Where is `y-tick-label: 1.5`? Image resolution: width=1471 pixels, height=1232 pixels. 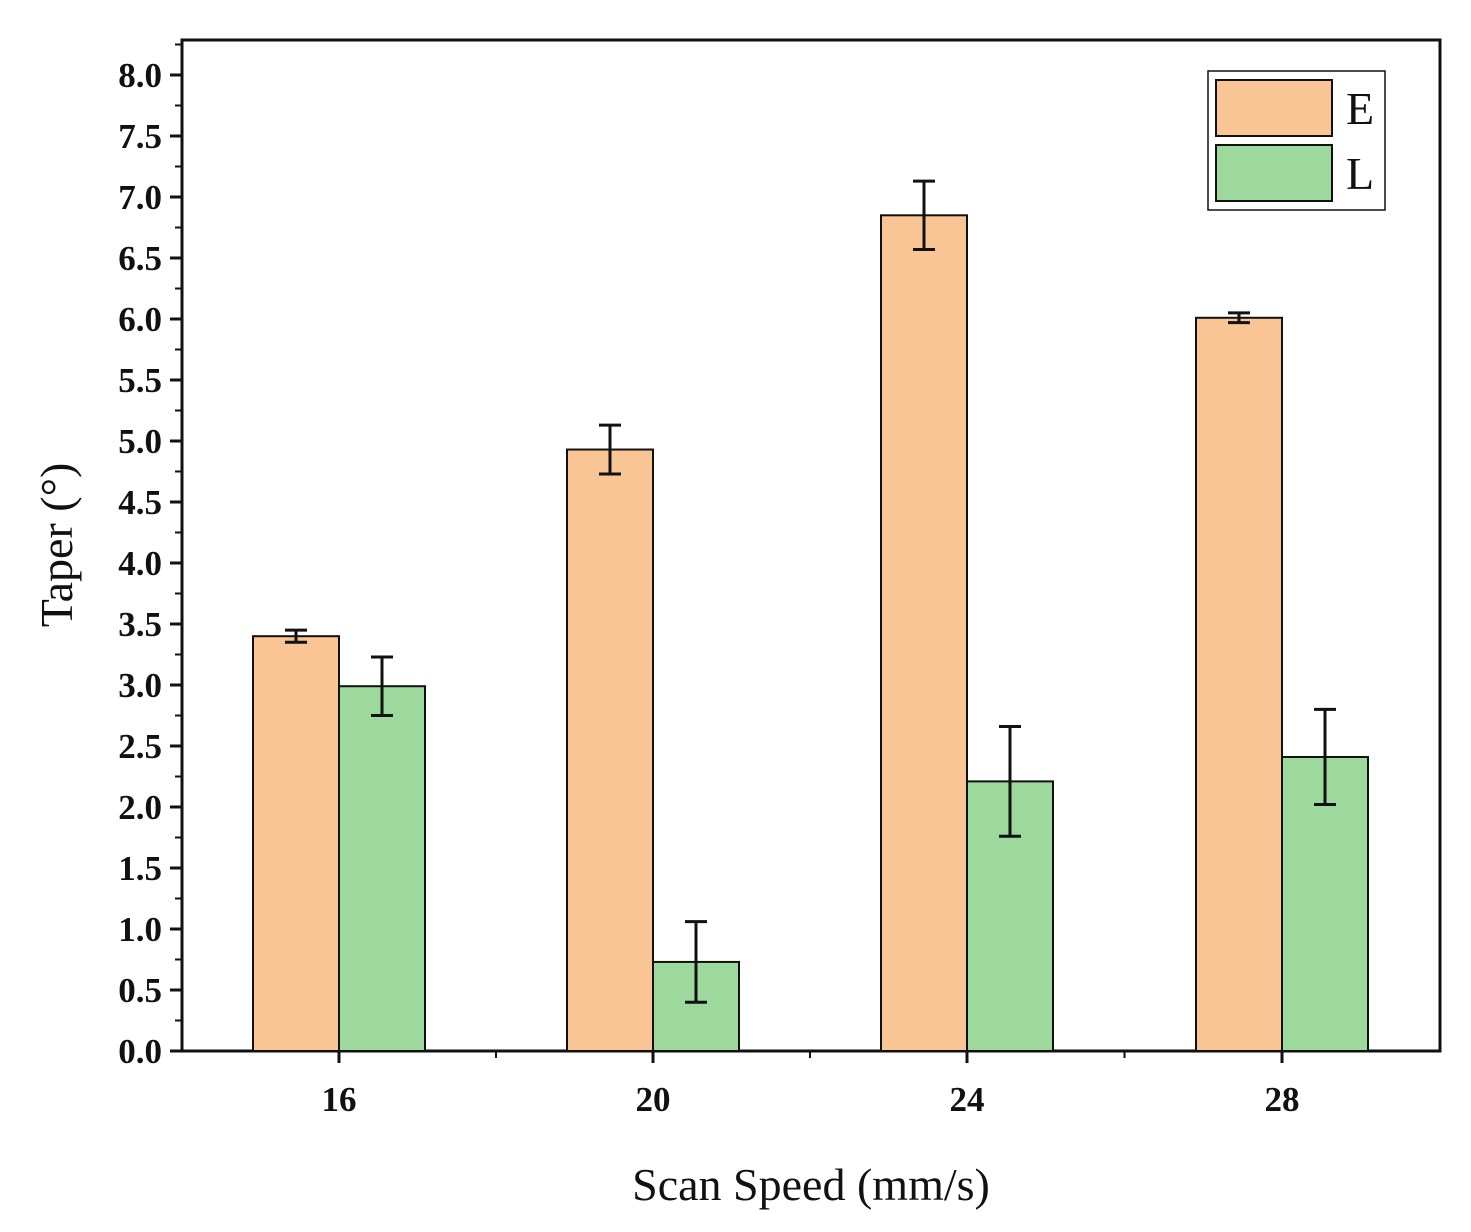 y-tick-label: 1.5 is located at coordinates (140, 868).